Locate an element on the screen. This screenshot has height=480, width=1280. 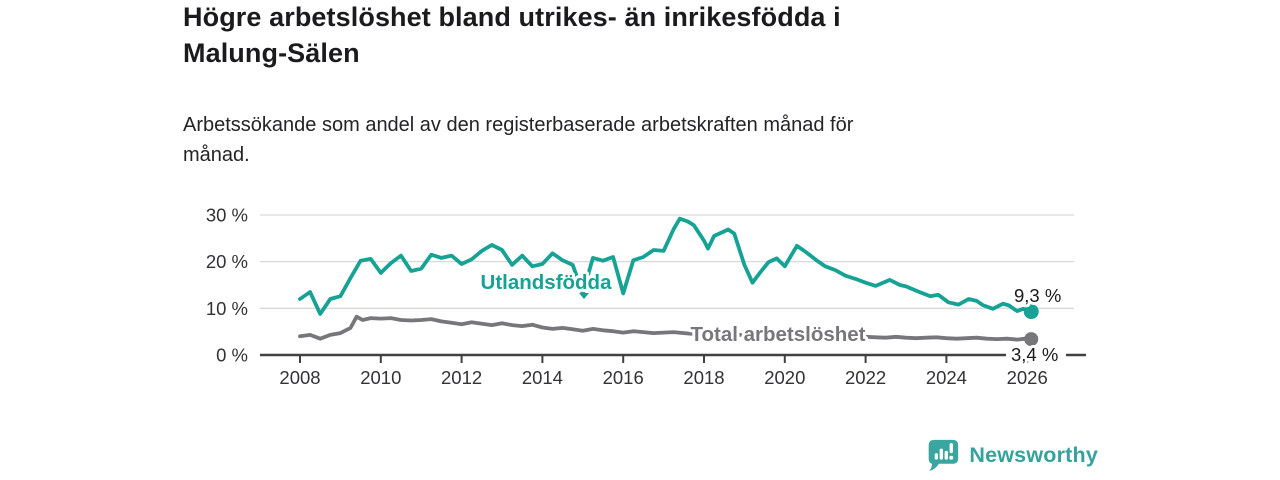
y-axis-label-20: 20 % is located at coordinates (227, 261).